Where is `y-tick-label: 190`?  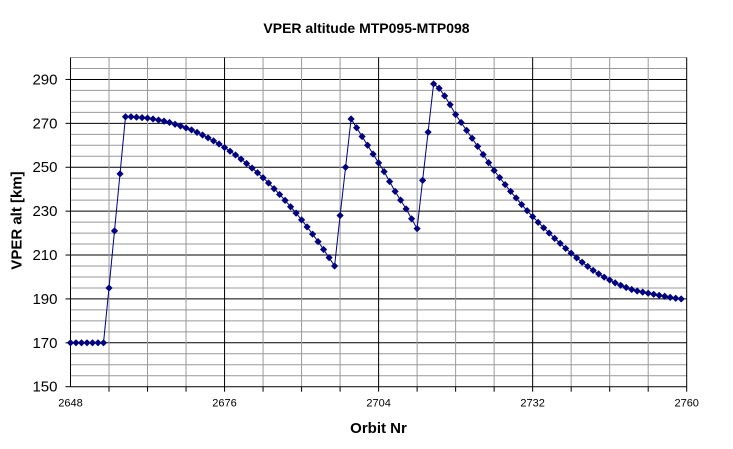
y-tick-label: 190 is located at coordinates (44, 299).